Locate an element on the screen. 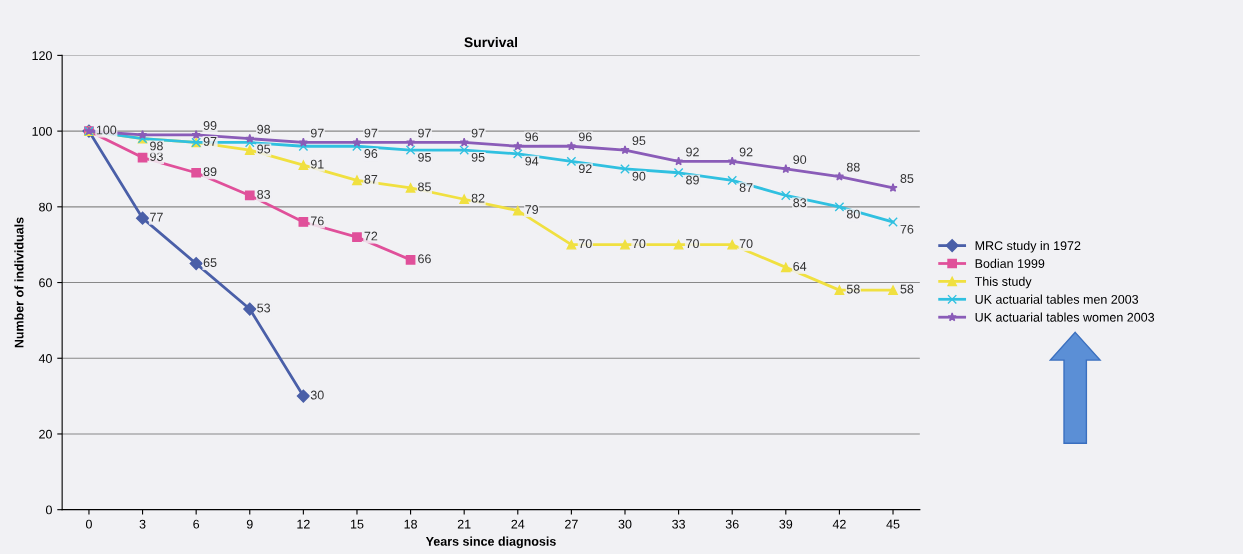  data-label: 94 is located at coordinates (532, 161).